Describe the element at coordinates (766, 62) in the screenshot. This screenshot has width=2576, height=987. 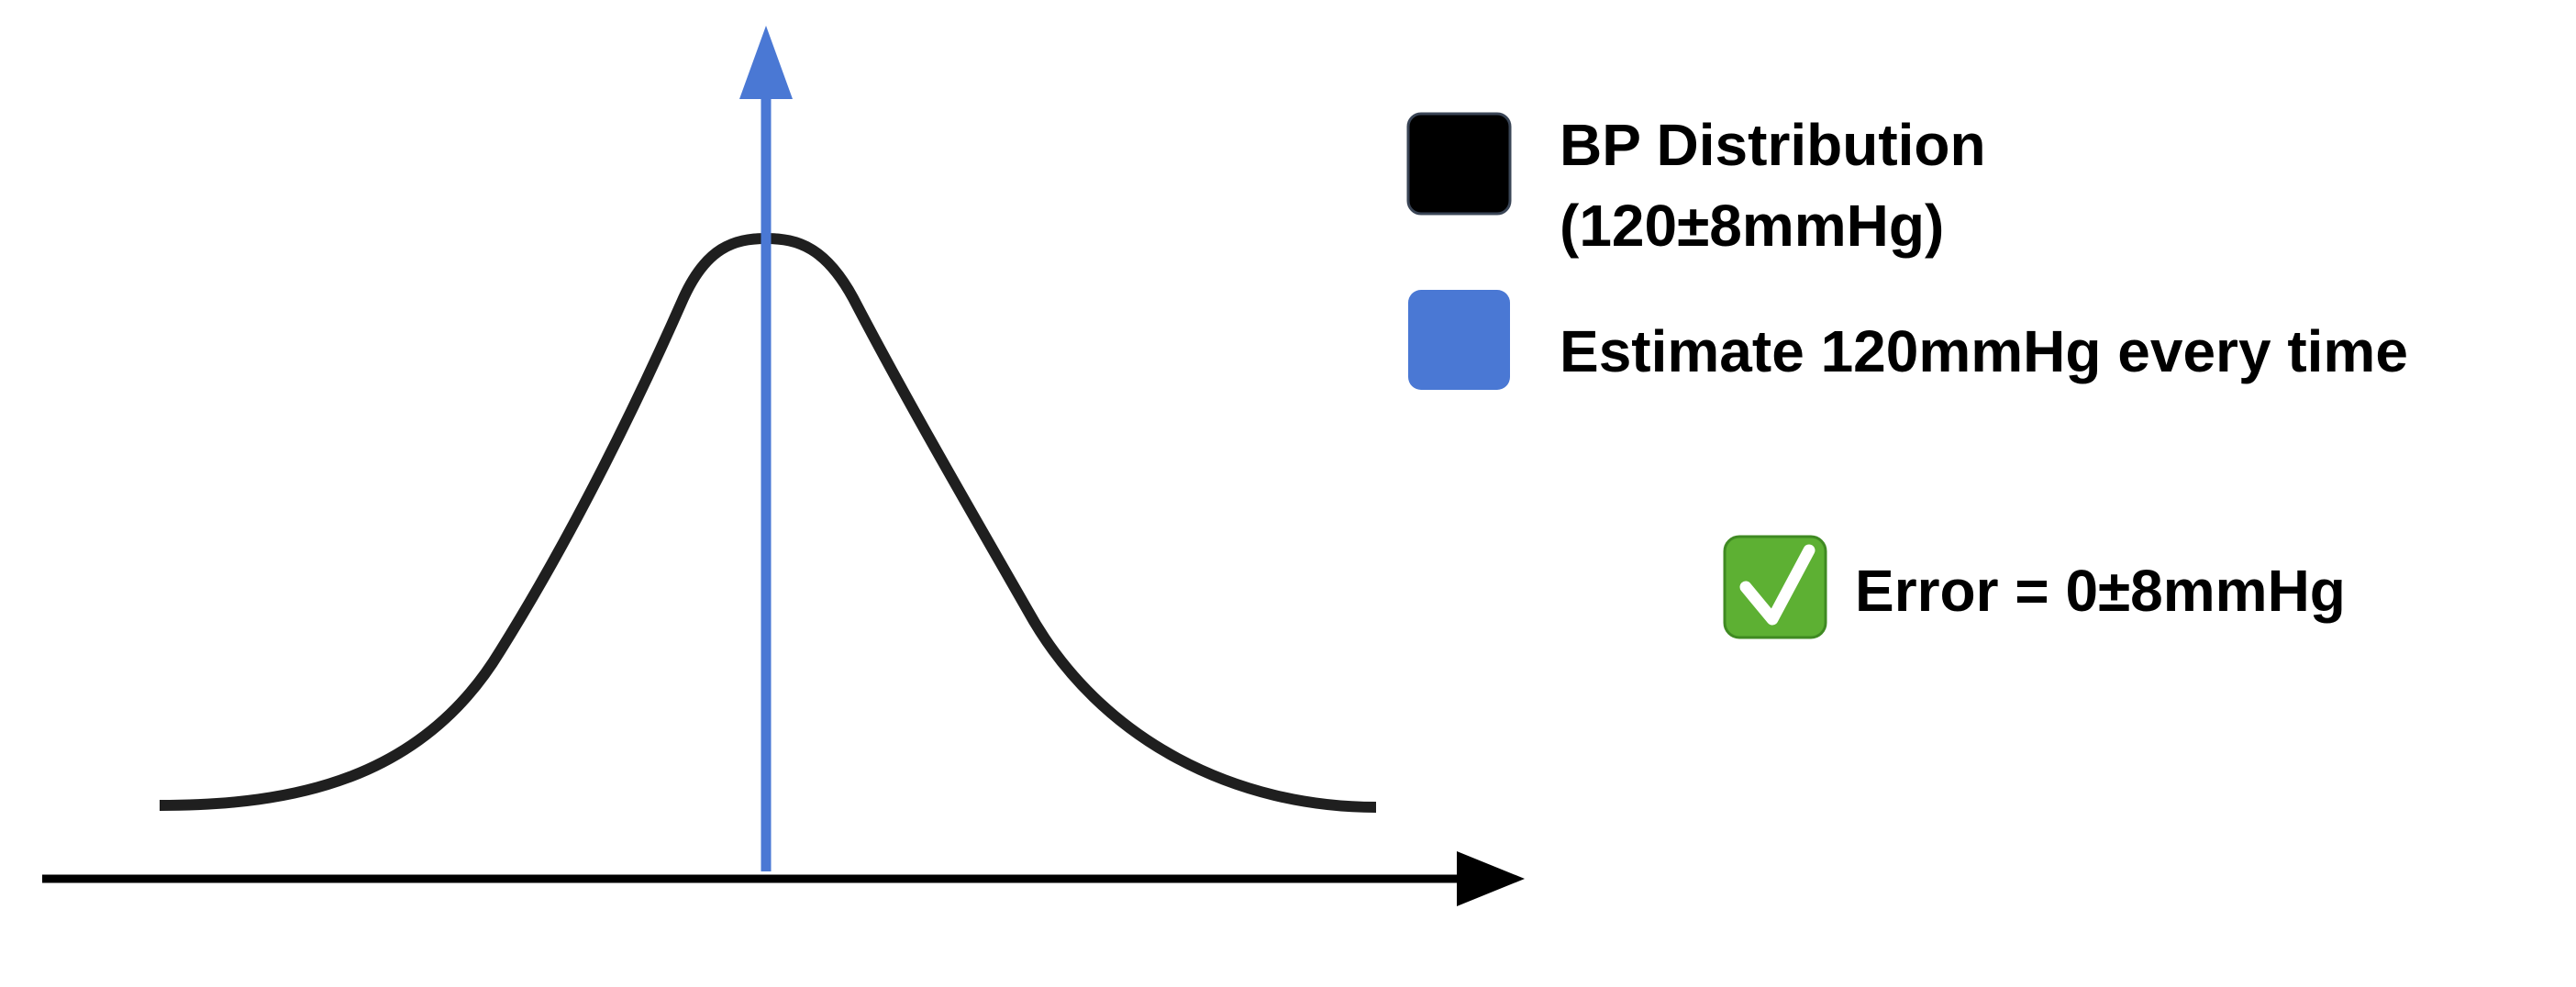
I see `estimate-arrowhead` at that location.